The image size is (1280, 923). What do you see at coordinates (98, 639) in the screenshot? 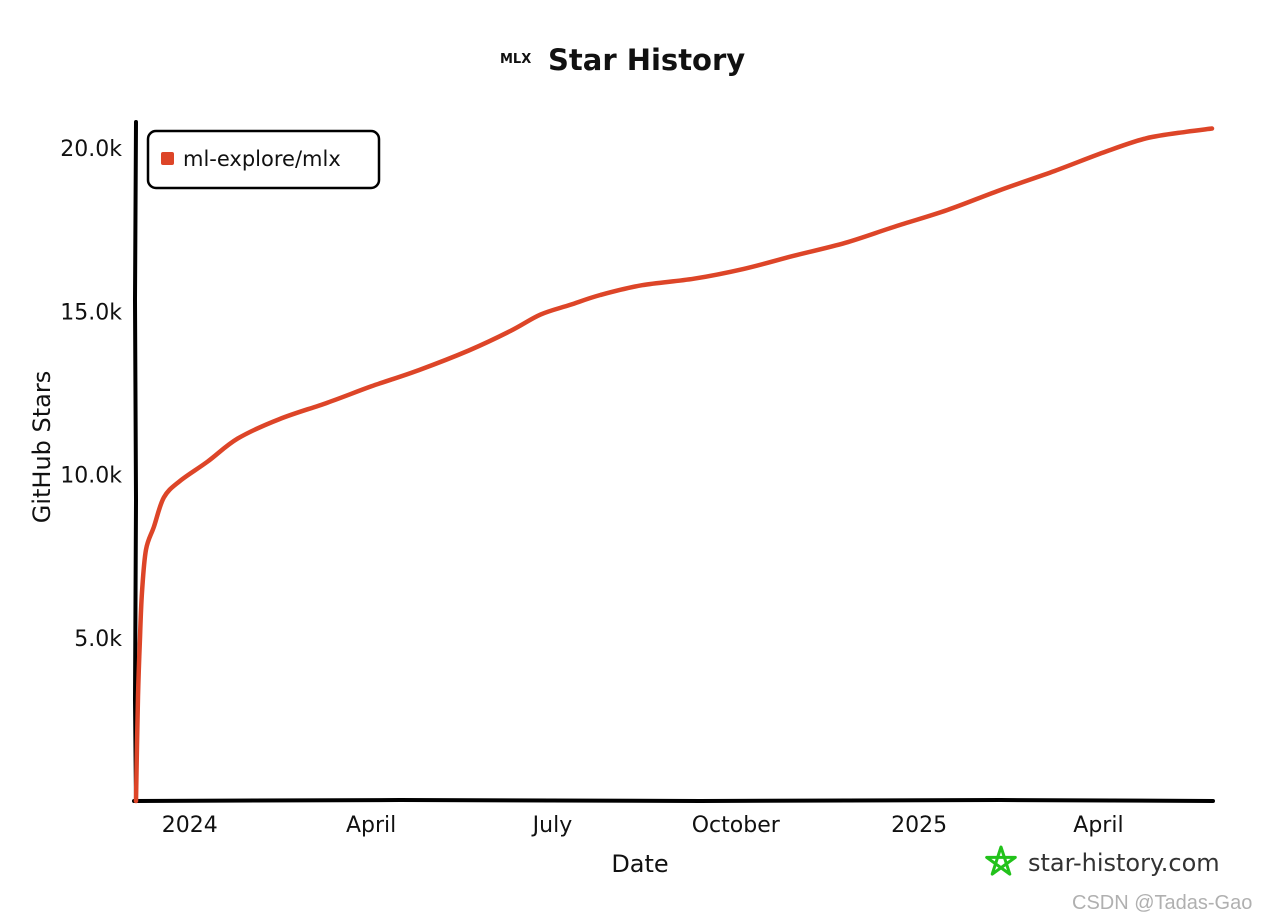
I see `y-tick-label: 5.0k` at bounding box center [98, 639].